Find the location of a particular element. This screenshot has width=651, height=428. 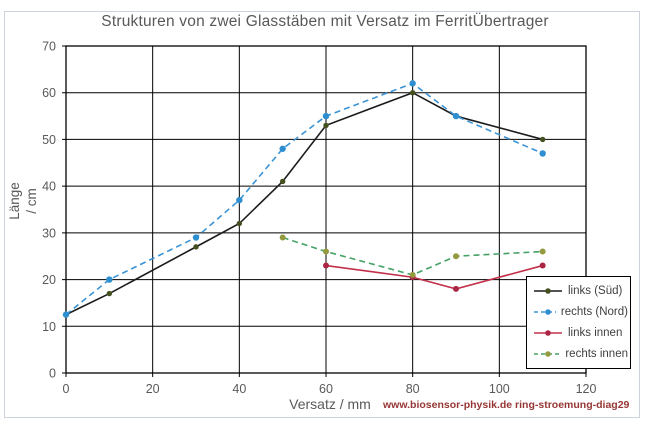

x-tick-label: 40 is located at coordinates (239, 389).